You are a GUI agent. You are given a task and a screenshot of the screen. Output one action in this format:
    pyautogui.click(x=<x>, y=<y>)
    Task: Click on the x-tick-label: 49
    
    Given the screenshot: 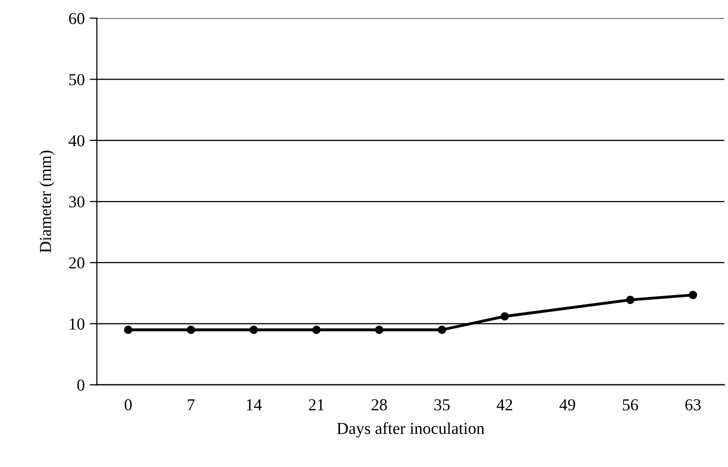 What is the action you would take?
    pyautogui.click(x=567, y=404)
    